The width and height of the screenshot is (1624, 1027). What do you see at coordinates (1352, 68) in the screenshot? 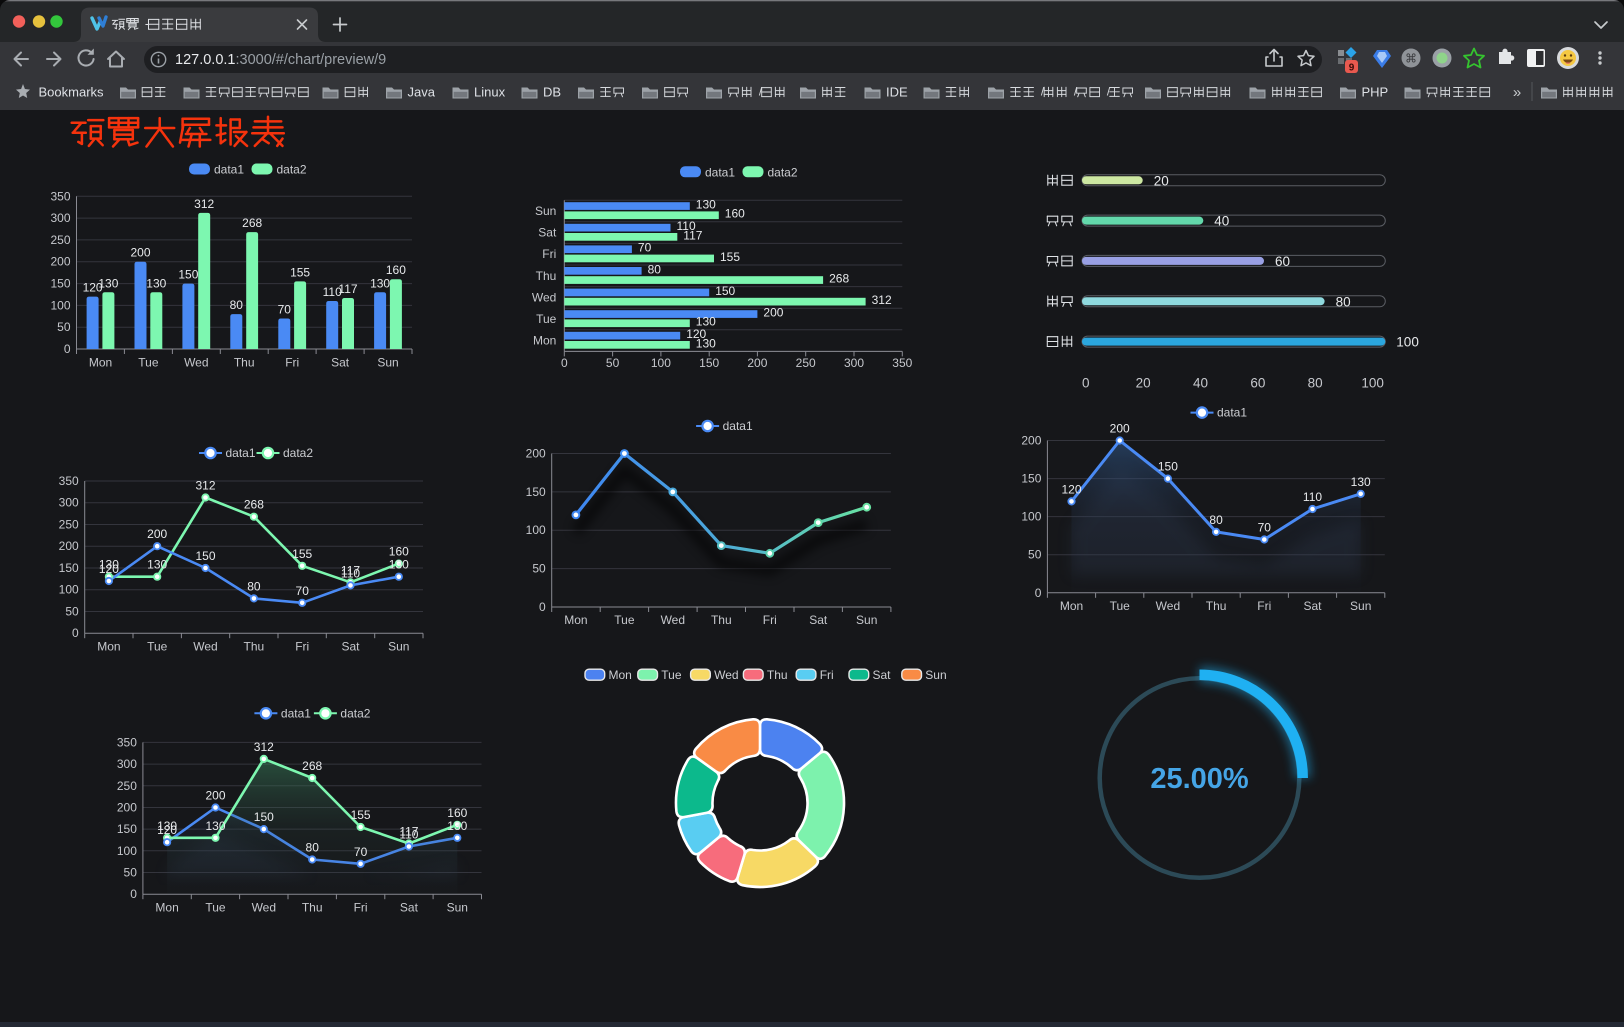
I see `svg-text: 9` at bounding box center [1352, 68].